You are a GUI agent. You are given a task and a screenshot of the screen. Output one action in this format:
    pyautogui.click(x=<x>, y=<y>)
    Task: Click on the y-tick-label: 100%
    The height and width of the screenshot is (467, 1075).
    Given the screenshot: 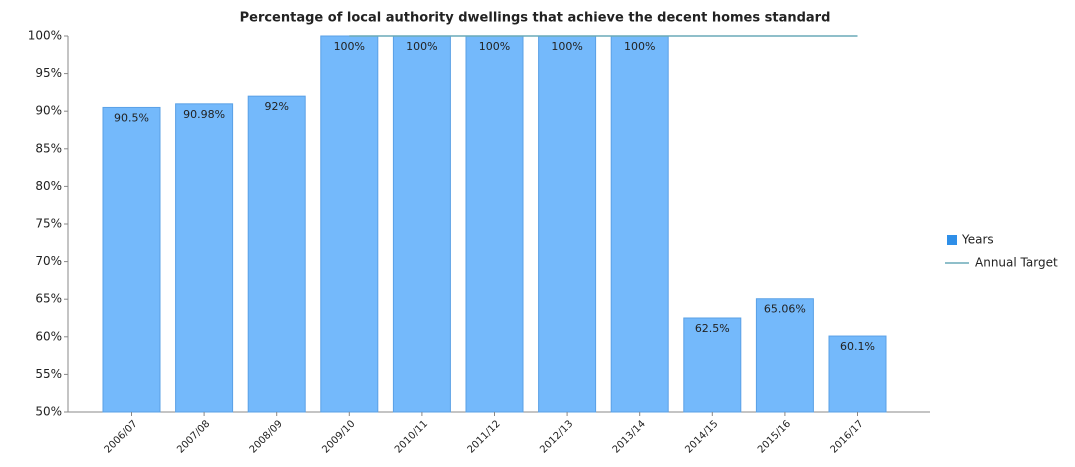 What is the action you would take?
    pyautogui.click(x=45, y=36)
    